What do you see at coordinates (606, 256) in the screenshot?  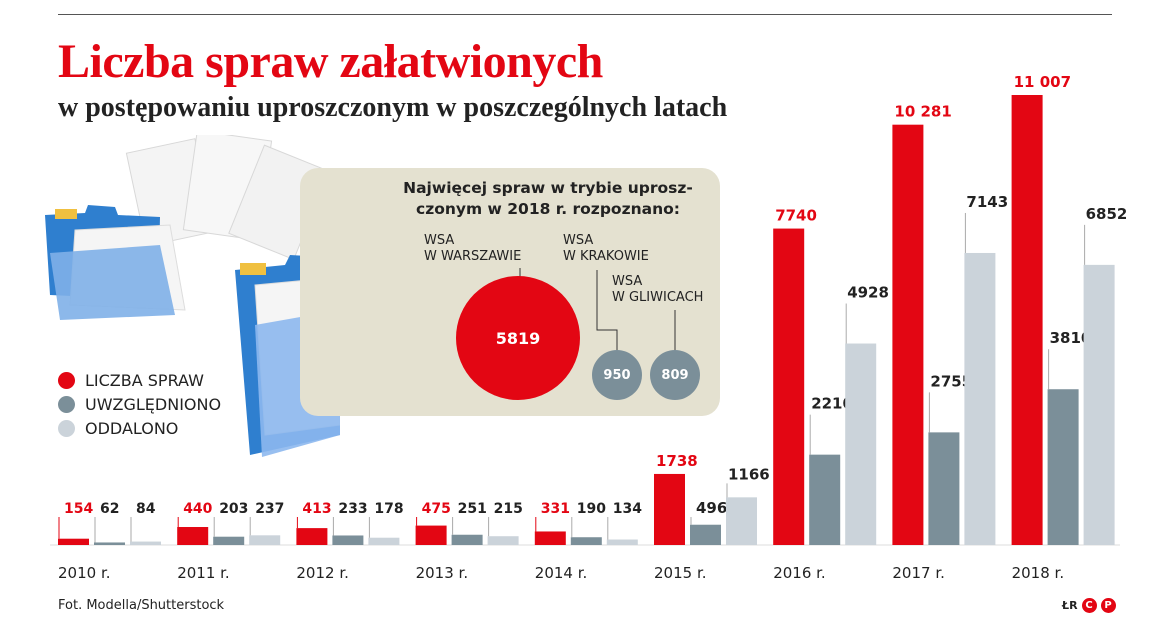 I see `wsa-krakow-line2: W KRAKOWIE` at bounding box center [606, 256].